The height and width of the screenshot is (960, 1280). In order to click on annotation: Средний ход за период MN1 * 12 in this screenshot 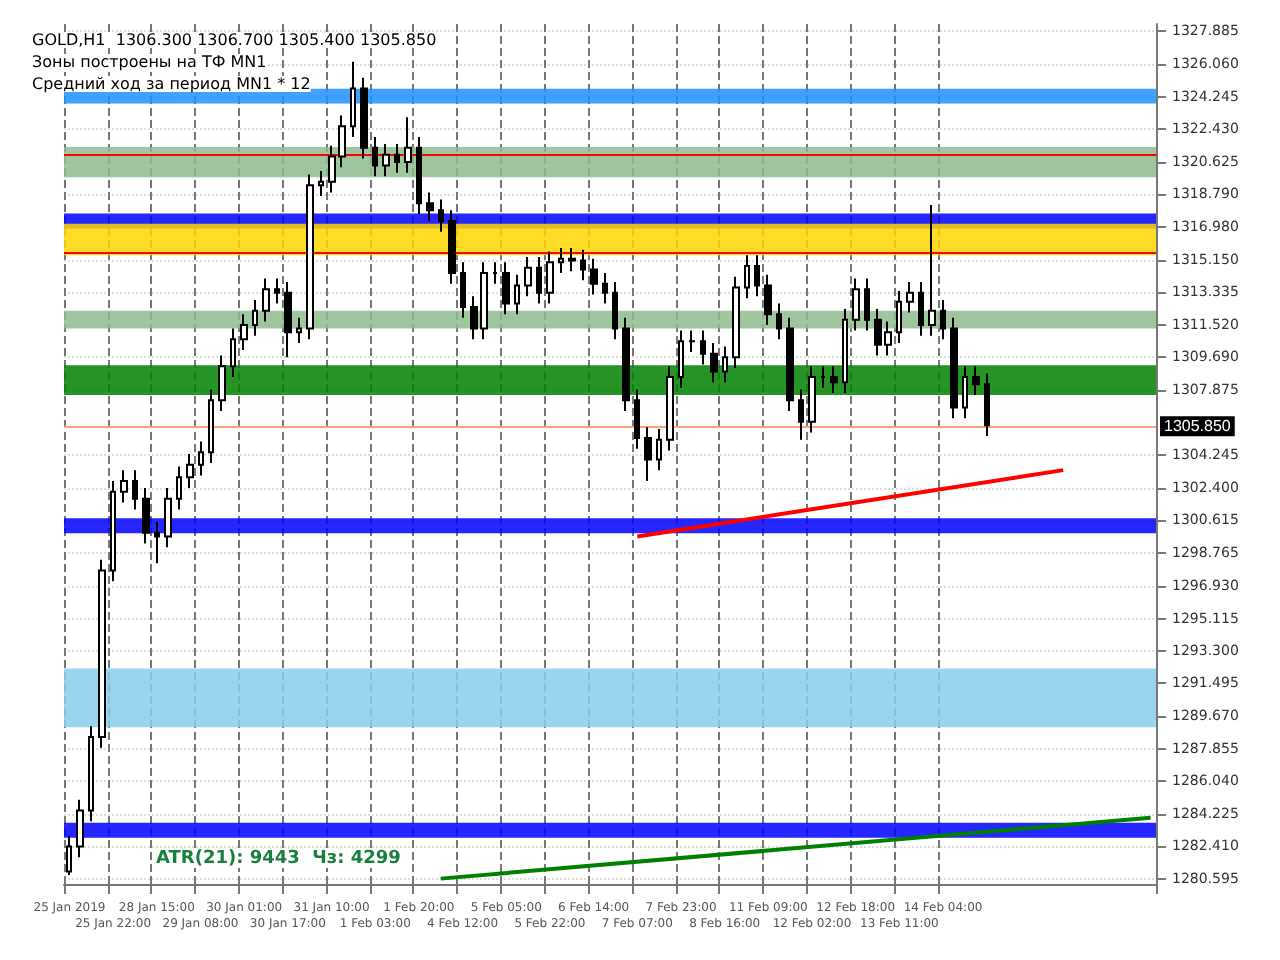, I will do `click(171, 84)`.